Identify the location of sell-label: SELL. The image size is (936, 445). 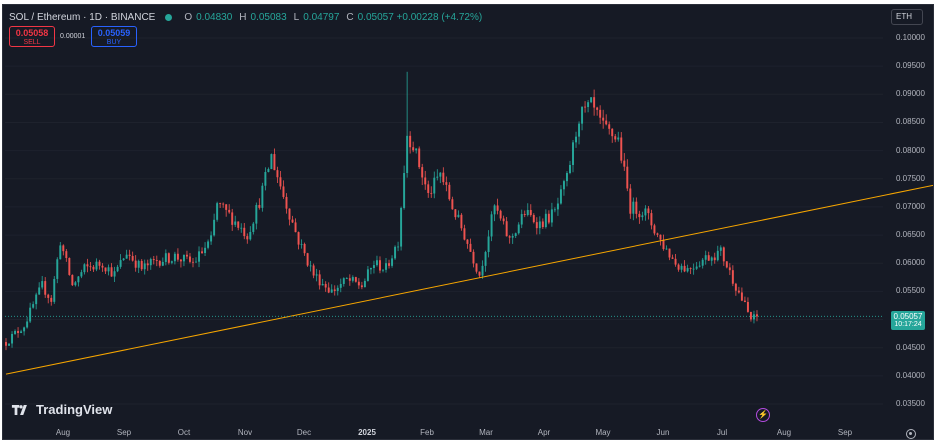
(32, 42).